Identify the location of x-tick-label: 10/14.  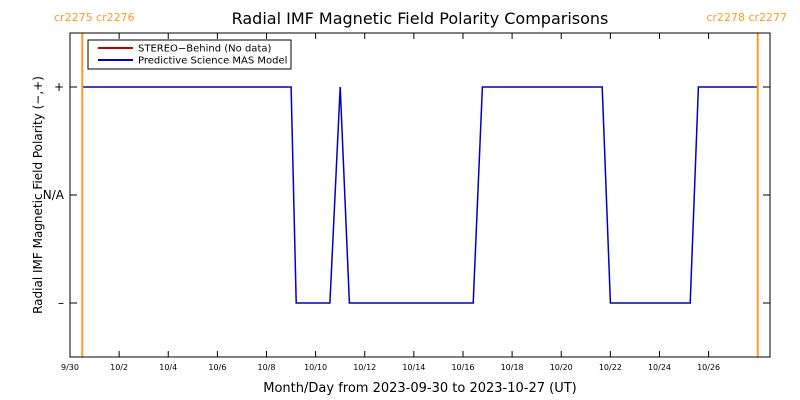
(413, 367).